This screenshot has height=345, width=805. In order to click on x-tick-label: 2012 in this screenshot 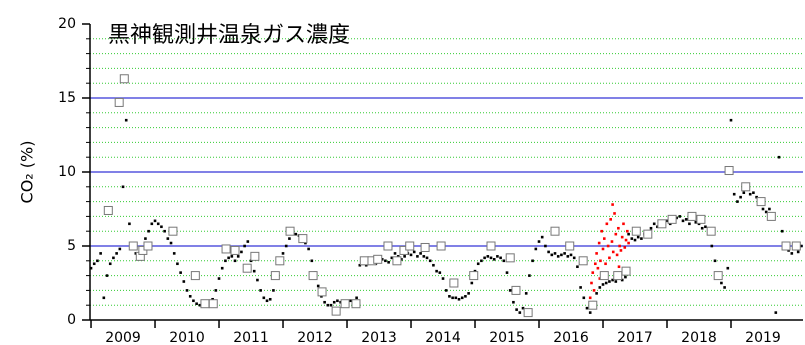, I will do `click(315, 337)`.